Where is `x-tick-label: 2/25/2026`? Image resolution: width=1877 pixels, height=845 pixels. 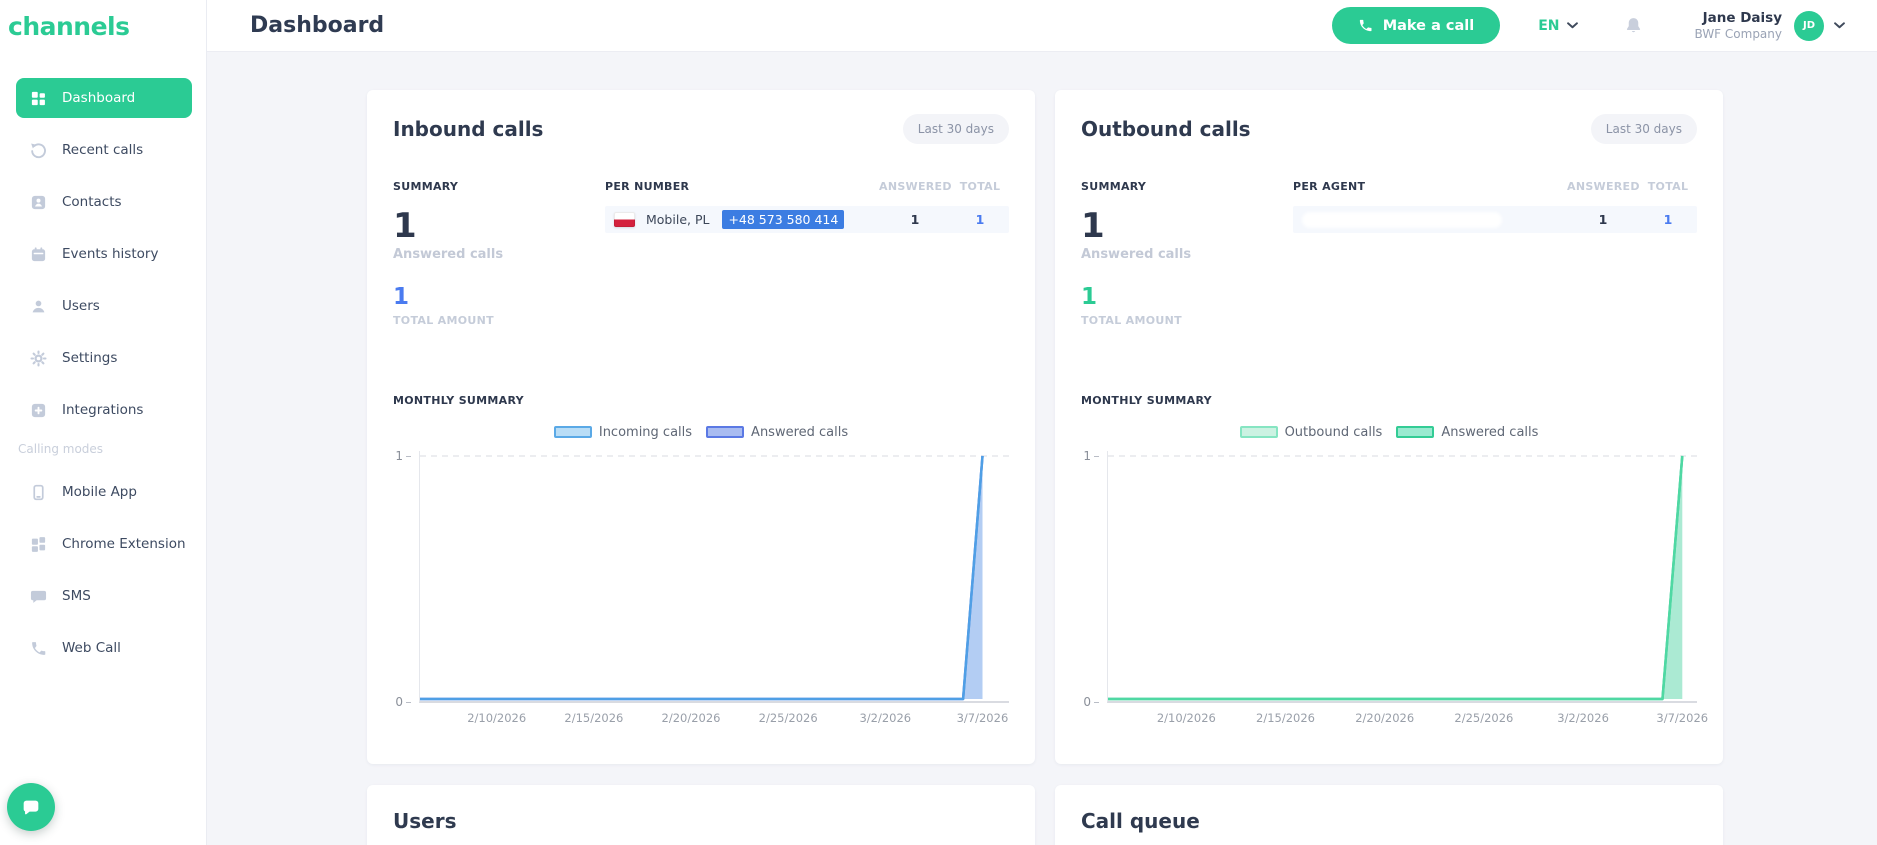
x-tick-label: 2/25/2026 is located at coordinates (788, 718).